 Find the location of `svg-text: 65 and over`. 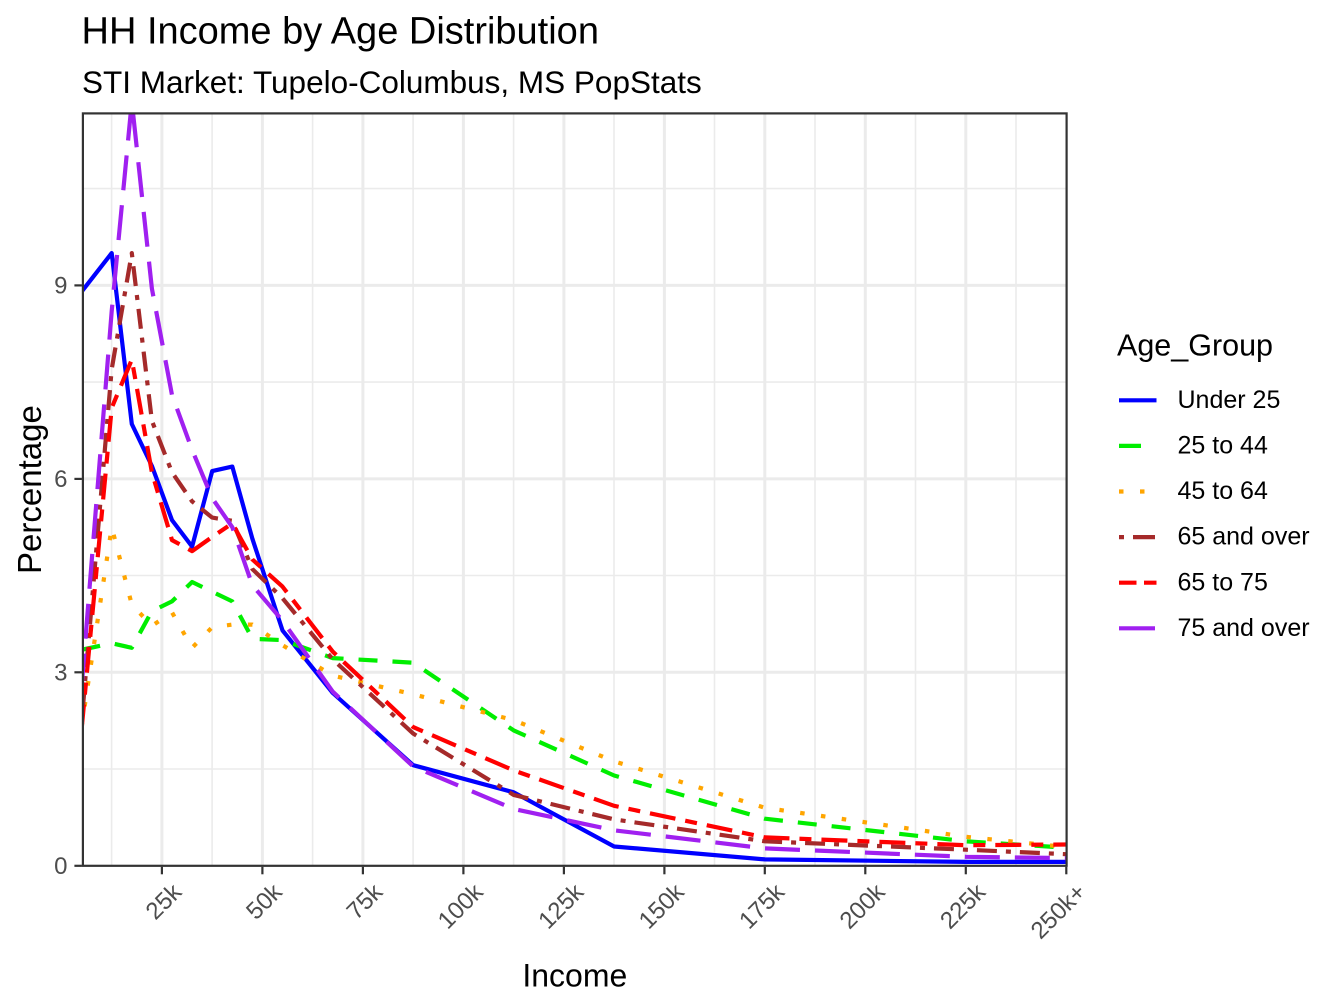

svg-text: 65 and over is located at coordinates (1244, 537).